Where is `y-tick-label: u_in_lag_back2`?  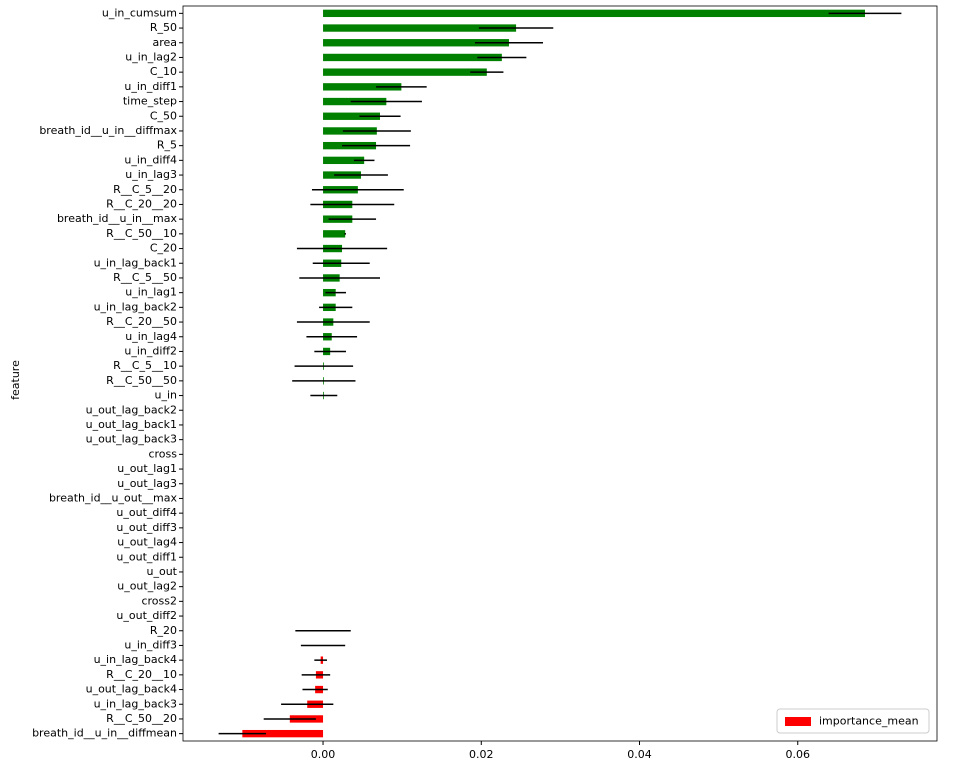
y-tick-label: u_in_lag_back2 is located at coordinates (135, 306).